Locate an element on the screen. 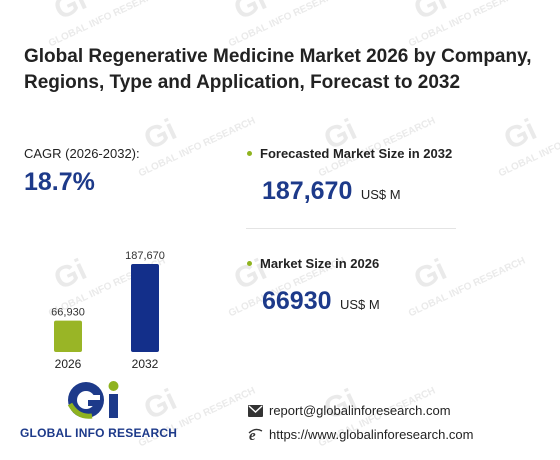  value-label-2032: 187,670 is located at coordinates (145, 256).